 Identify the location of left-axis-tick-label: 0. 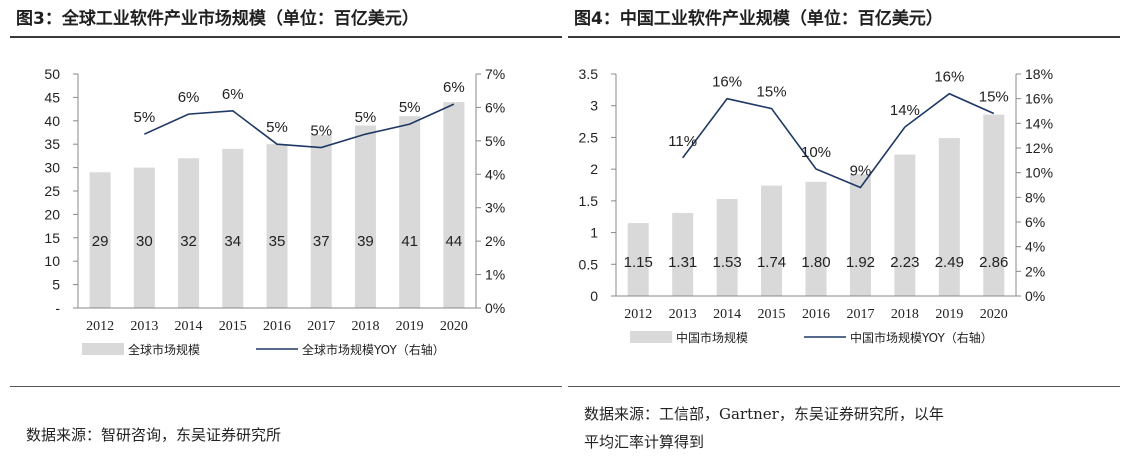
(594, 296).